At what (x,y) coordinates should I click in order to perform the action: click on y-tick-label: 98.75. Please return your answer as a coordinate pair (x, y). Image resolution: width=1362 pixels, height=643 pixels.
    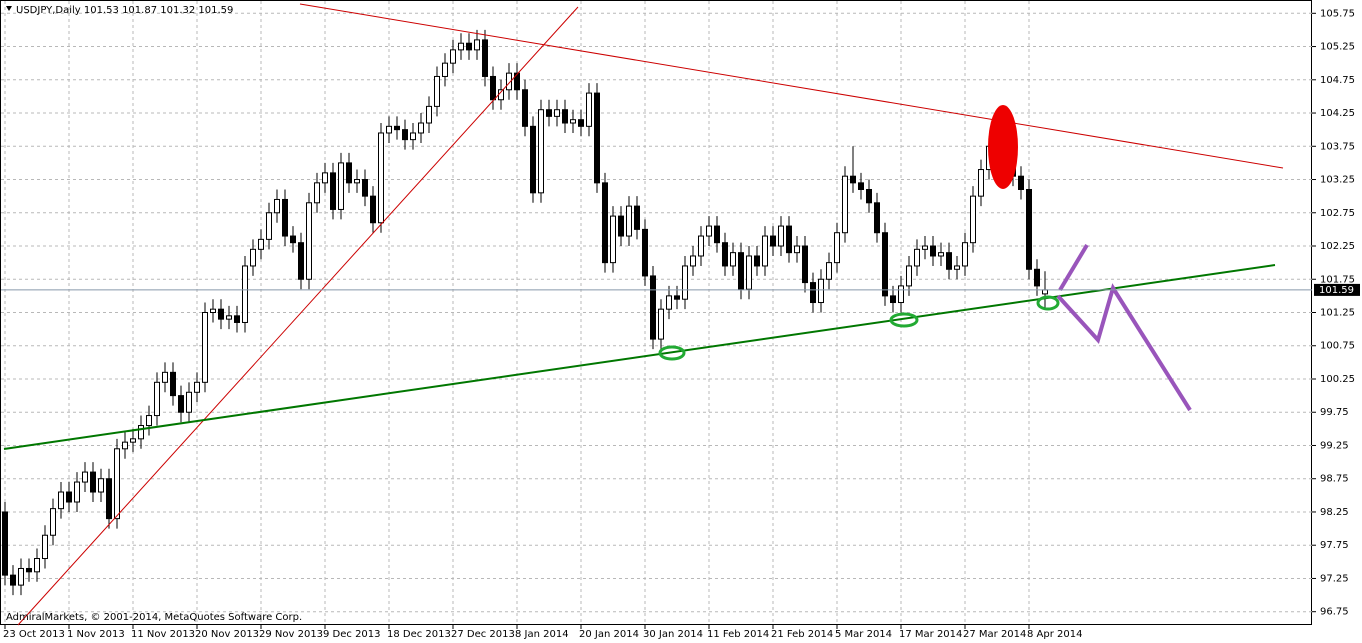
    Looking at the image, I should click on (1334, 479).